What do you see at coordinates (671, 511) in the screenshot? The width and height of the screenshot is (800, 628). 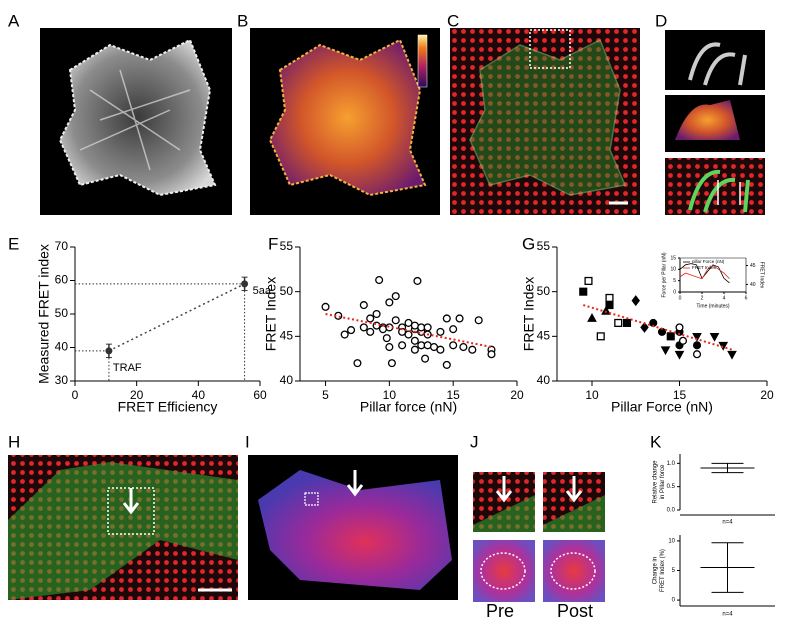 I see `y-tick-label: 0.0` at bounding box center [671, 511].